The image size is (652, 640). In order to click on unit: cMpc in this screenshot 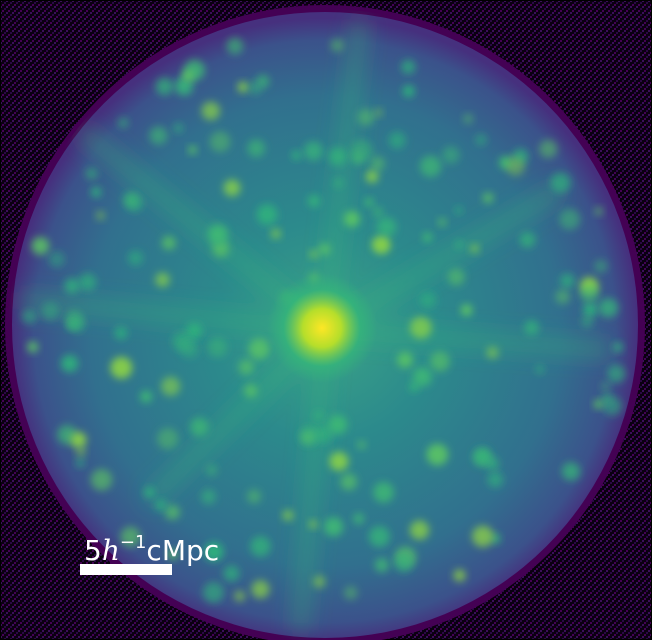, I will do `click(182, 550)`.